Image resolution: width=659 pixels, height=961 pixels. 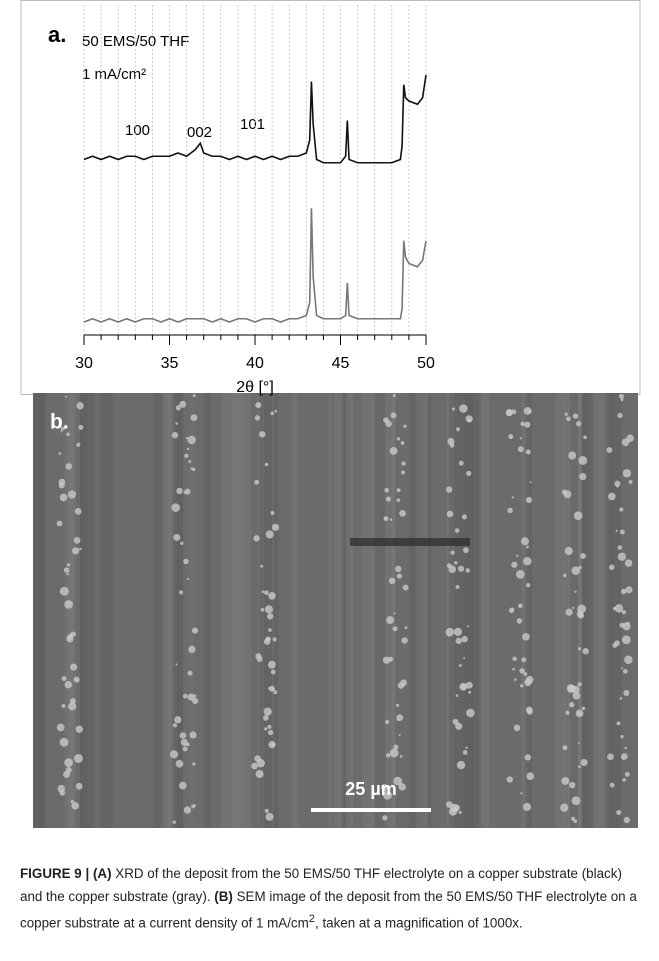 What do you see at coordinates (55, 873) in the screenshot?
I see `caption-figure: FIGURE 9 |` at bounding box center [55, 873].